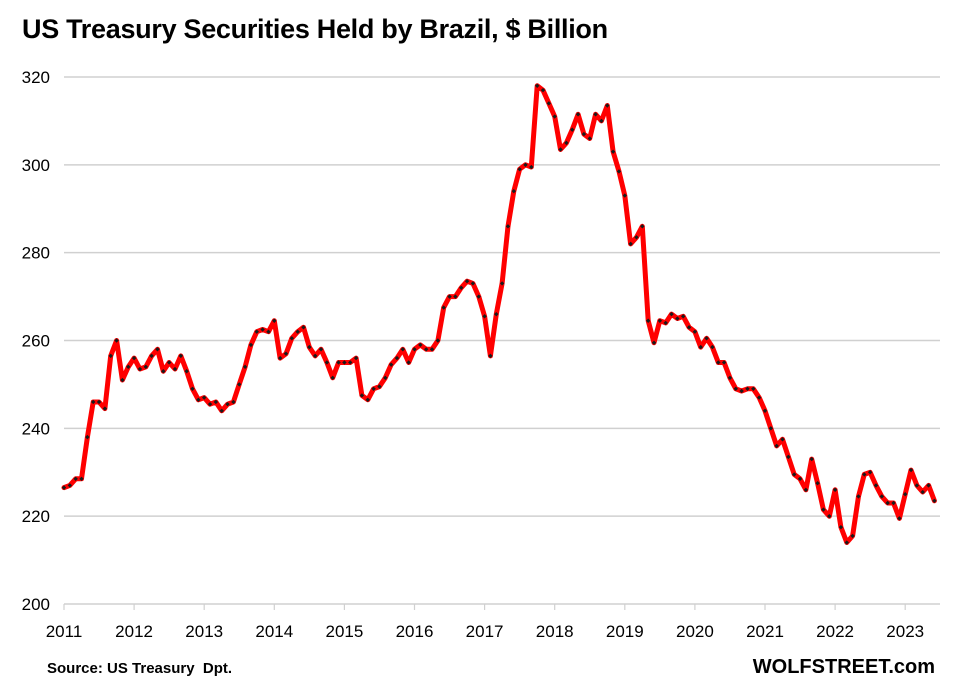 The image size is (953, 688). I want to click on x-tick-label: 2023, so click(905, 631).